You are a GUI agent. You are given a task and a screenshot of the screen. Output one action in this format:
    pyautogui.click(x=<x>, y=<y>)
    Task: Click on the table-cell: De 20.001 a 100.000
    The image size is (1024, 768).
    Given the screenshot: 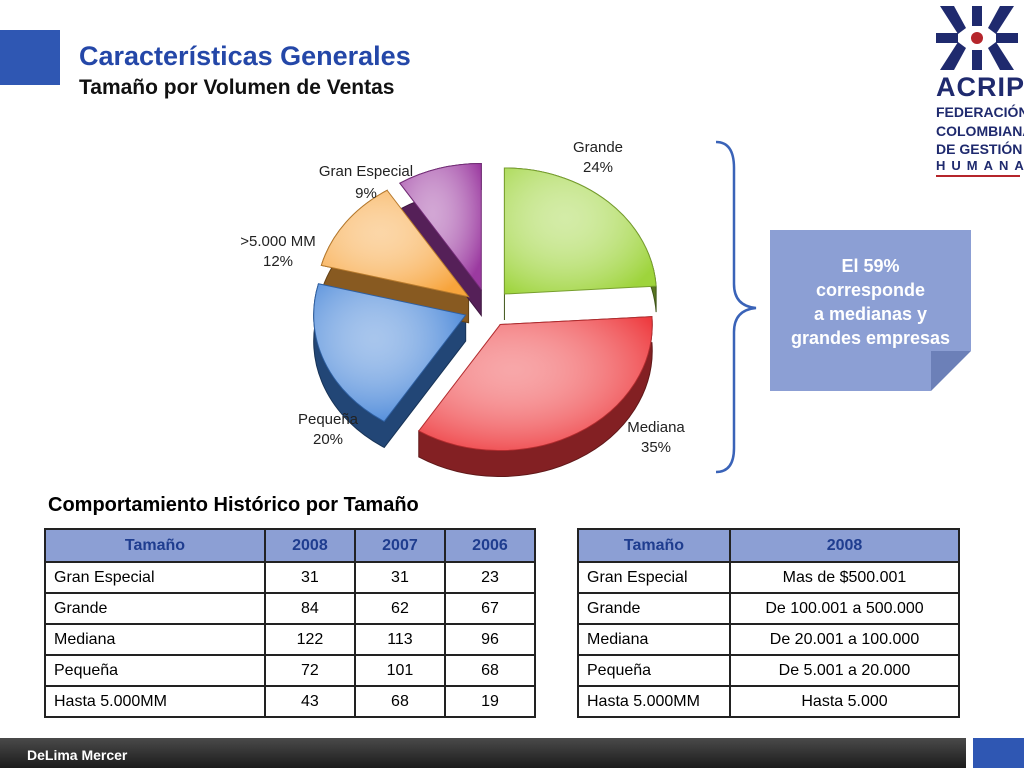 What is the action you would take?
    pyautogui.click(x=844, y=639)
    